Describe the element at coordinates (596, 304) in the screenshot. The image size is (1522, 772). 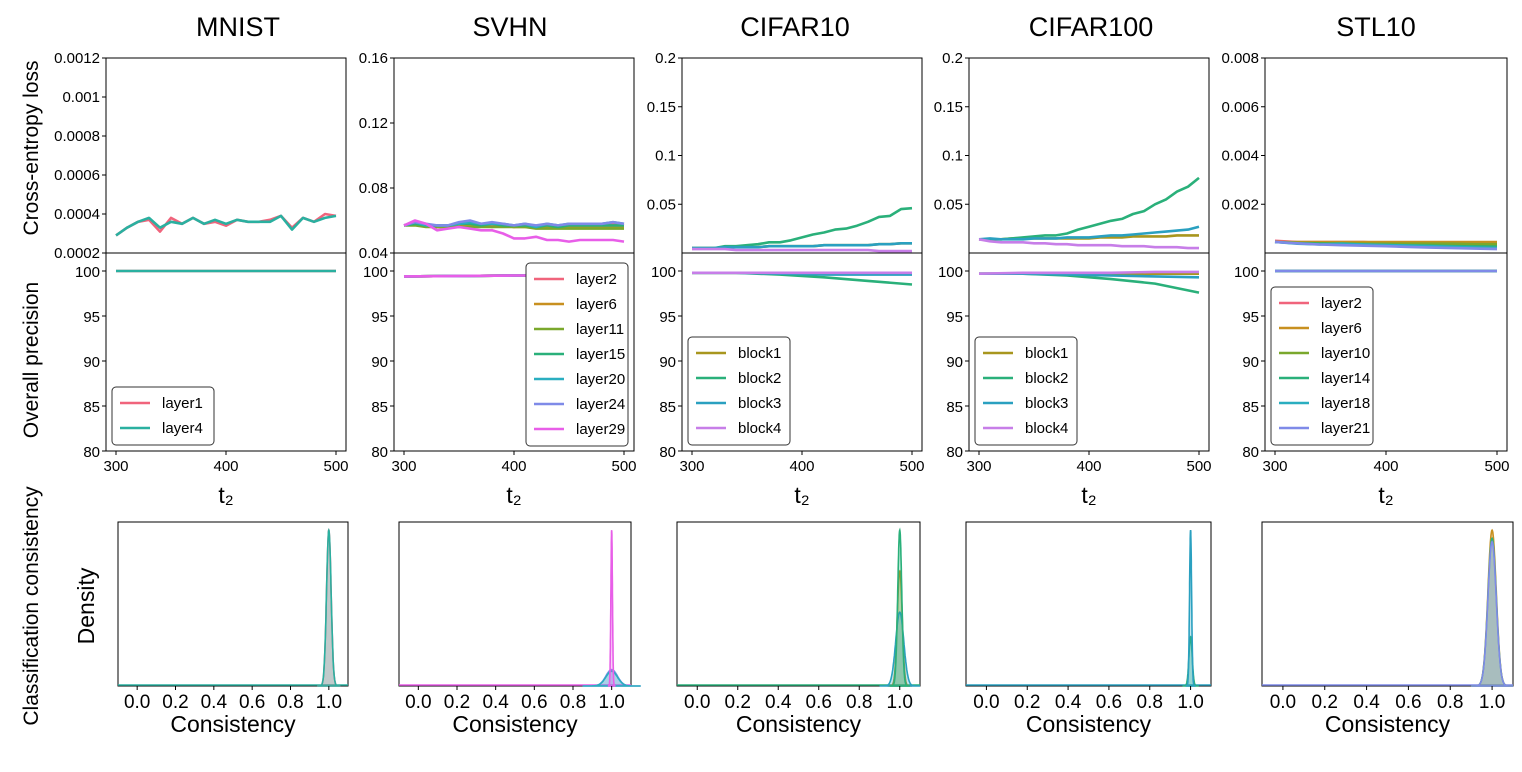
I see `legend-label: layer6` at that location.